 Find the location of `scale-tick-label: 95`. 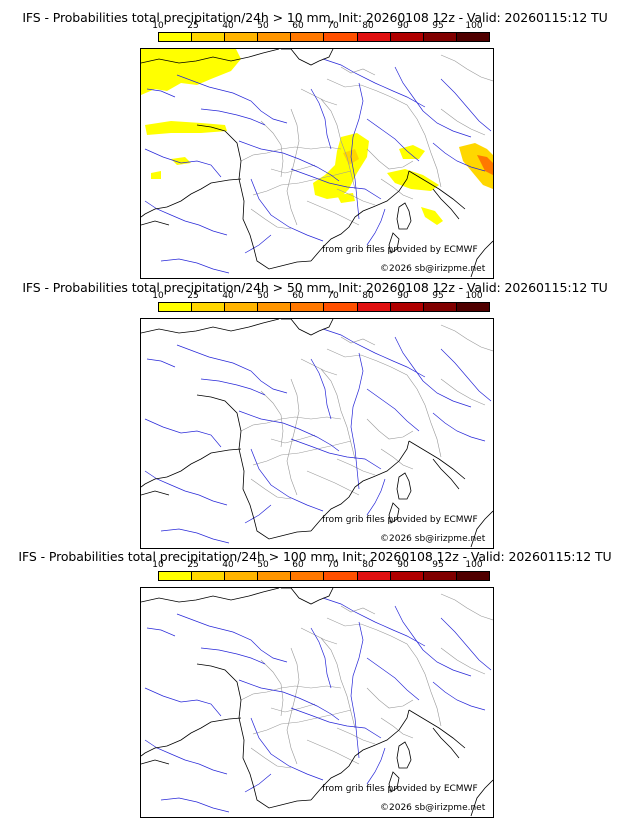

scale-tick-label: 95 is located at coordinates (438, 26).